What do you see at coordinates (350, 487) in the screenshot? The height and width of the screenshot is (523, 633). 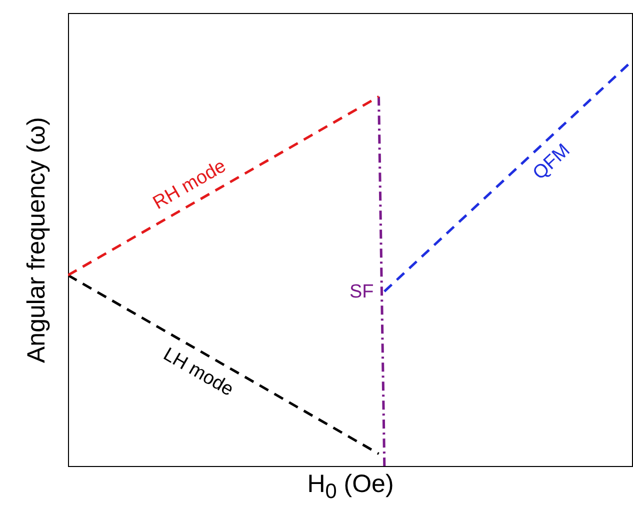 I see `x-axis-title: H$_{0}$ (Oe)` at bounding box center [350, 487].